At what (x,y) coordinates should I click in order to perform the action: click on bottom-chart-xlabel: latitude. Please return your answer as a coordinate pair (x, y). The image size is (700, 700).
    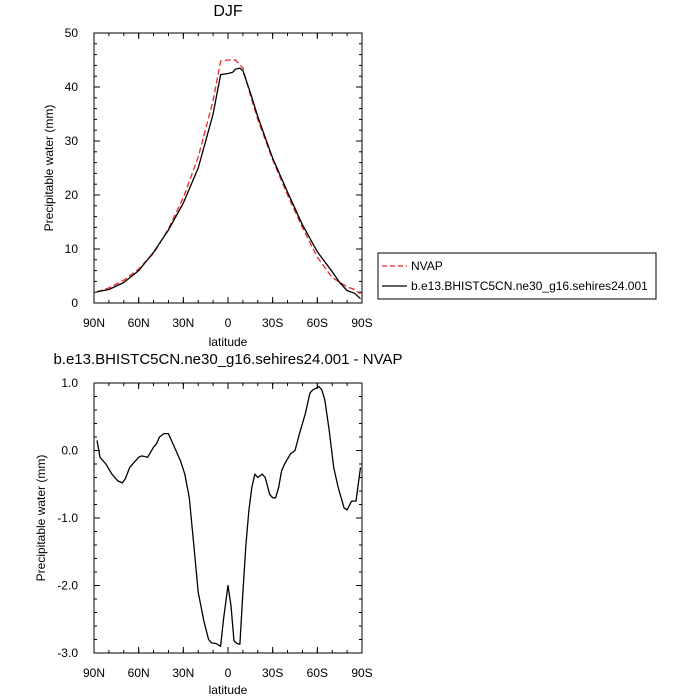
    Looking at the image, I should click on (228, 690).